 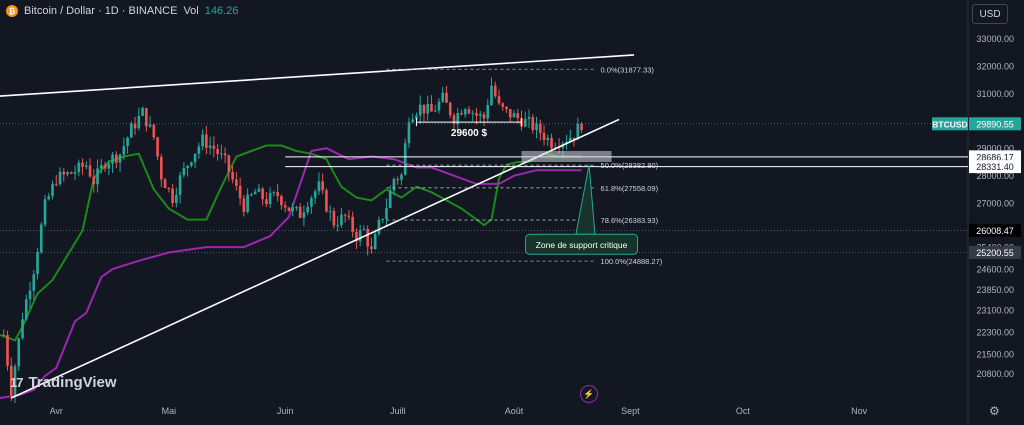 What do you see at coordinates (582, 244) in the screenshot?
I see `annotation-box` at bounding box center [582, 244].